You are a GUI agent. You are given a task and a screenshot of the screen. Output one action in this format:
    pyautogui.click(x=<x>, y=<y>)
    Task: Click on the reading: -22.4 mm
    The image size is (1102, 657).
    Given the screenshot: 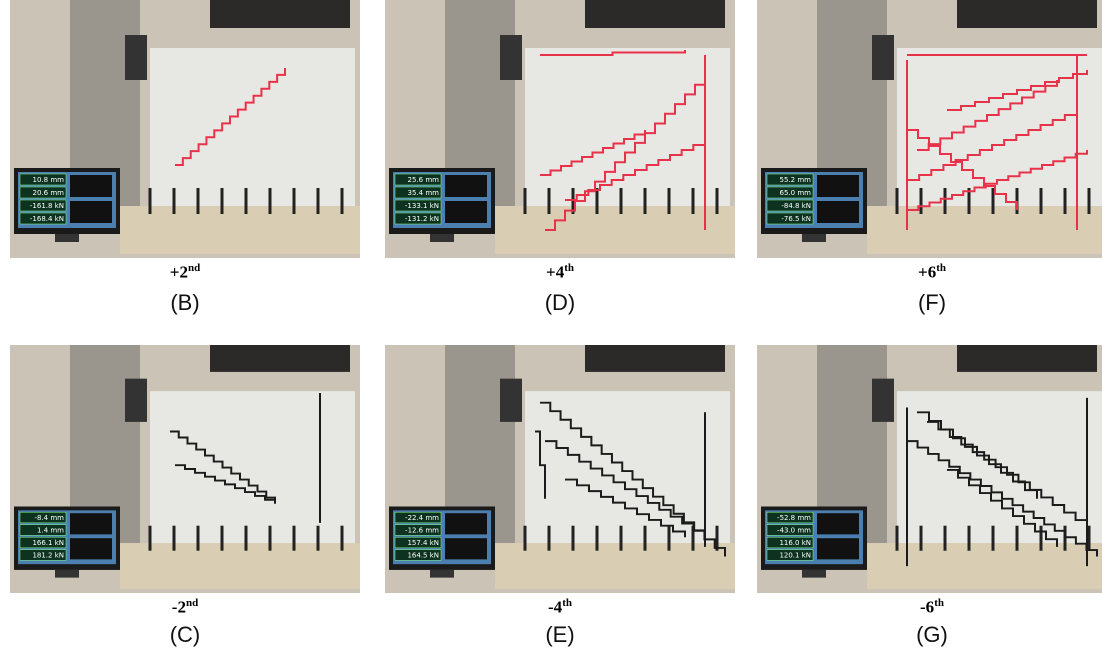 What is the action you would take?
    pyautogui.click(x=422, y=518)
    